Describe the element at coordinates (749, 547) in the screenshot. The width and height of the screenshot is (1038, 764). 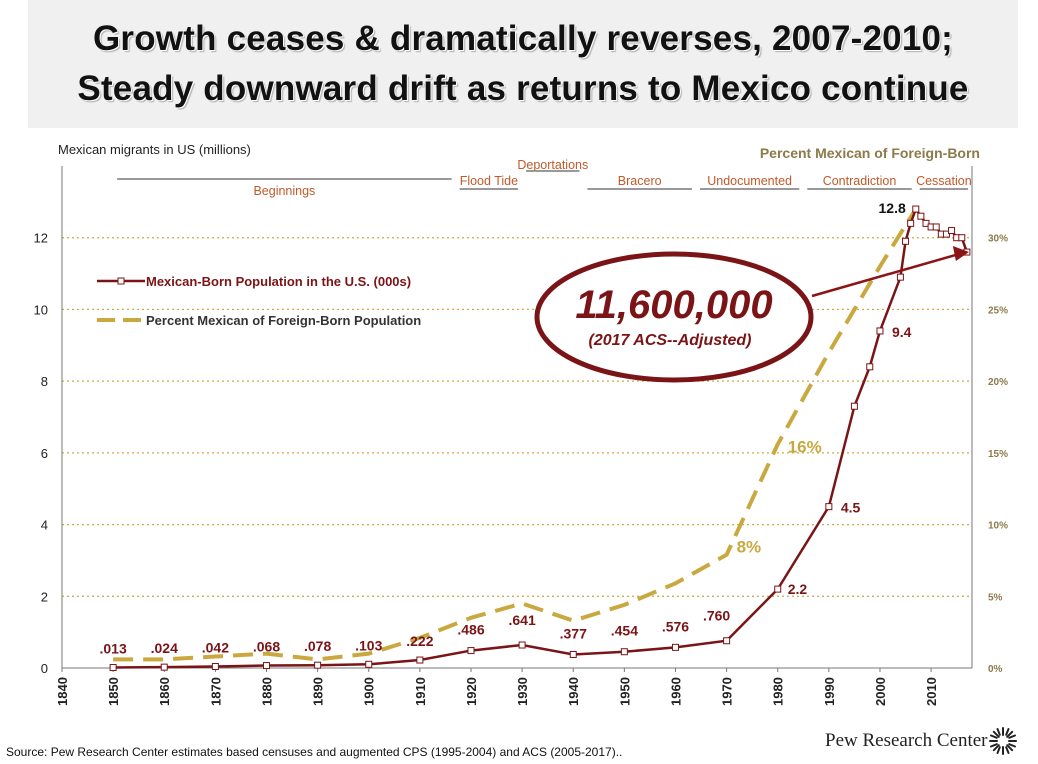
I see `percent-label: 8%` at that location.